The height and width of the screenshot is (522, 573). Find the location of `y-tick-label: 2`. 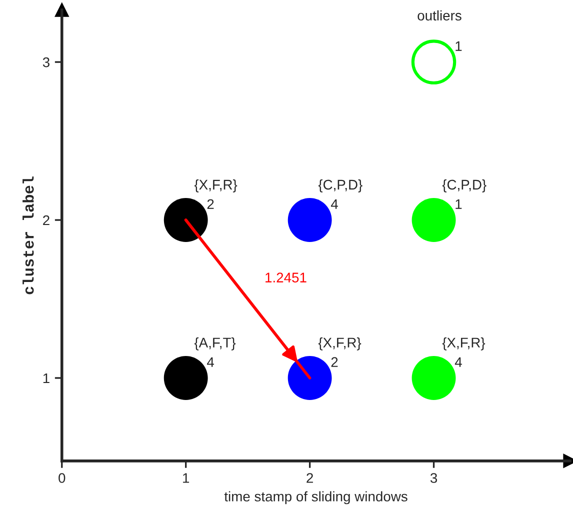

y-tick-label: 2 is located at coordinates (46, 220).